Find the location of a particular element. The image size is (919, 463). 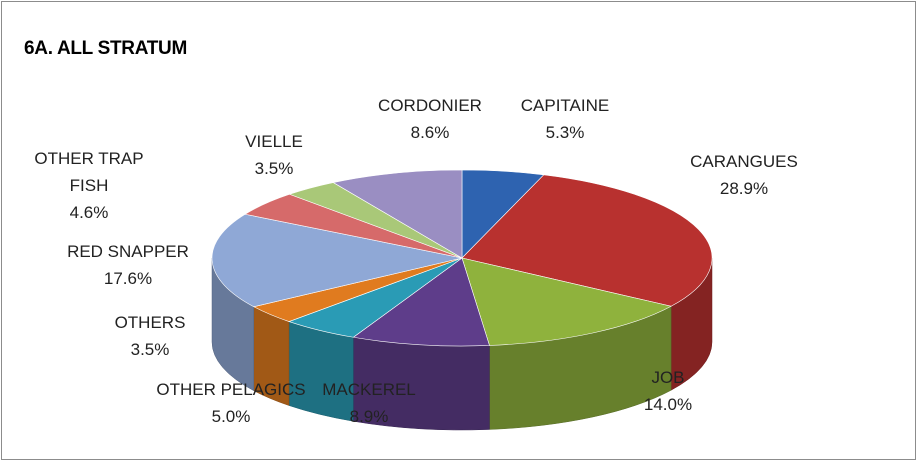

category-label: OTHERS is located at coordinates (150, 322).